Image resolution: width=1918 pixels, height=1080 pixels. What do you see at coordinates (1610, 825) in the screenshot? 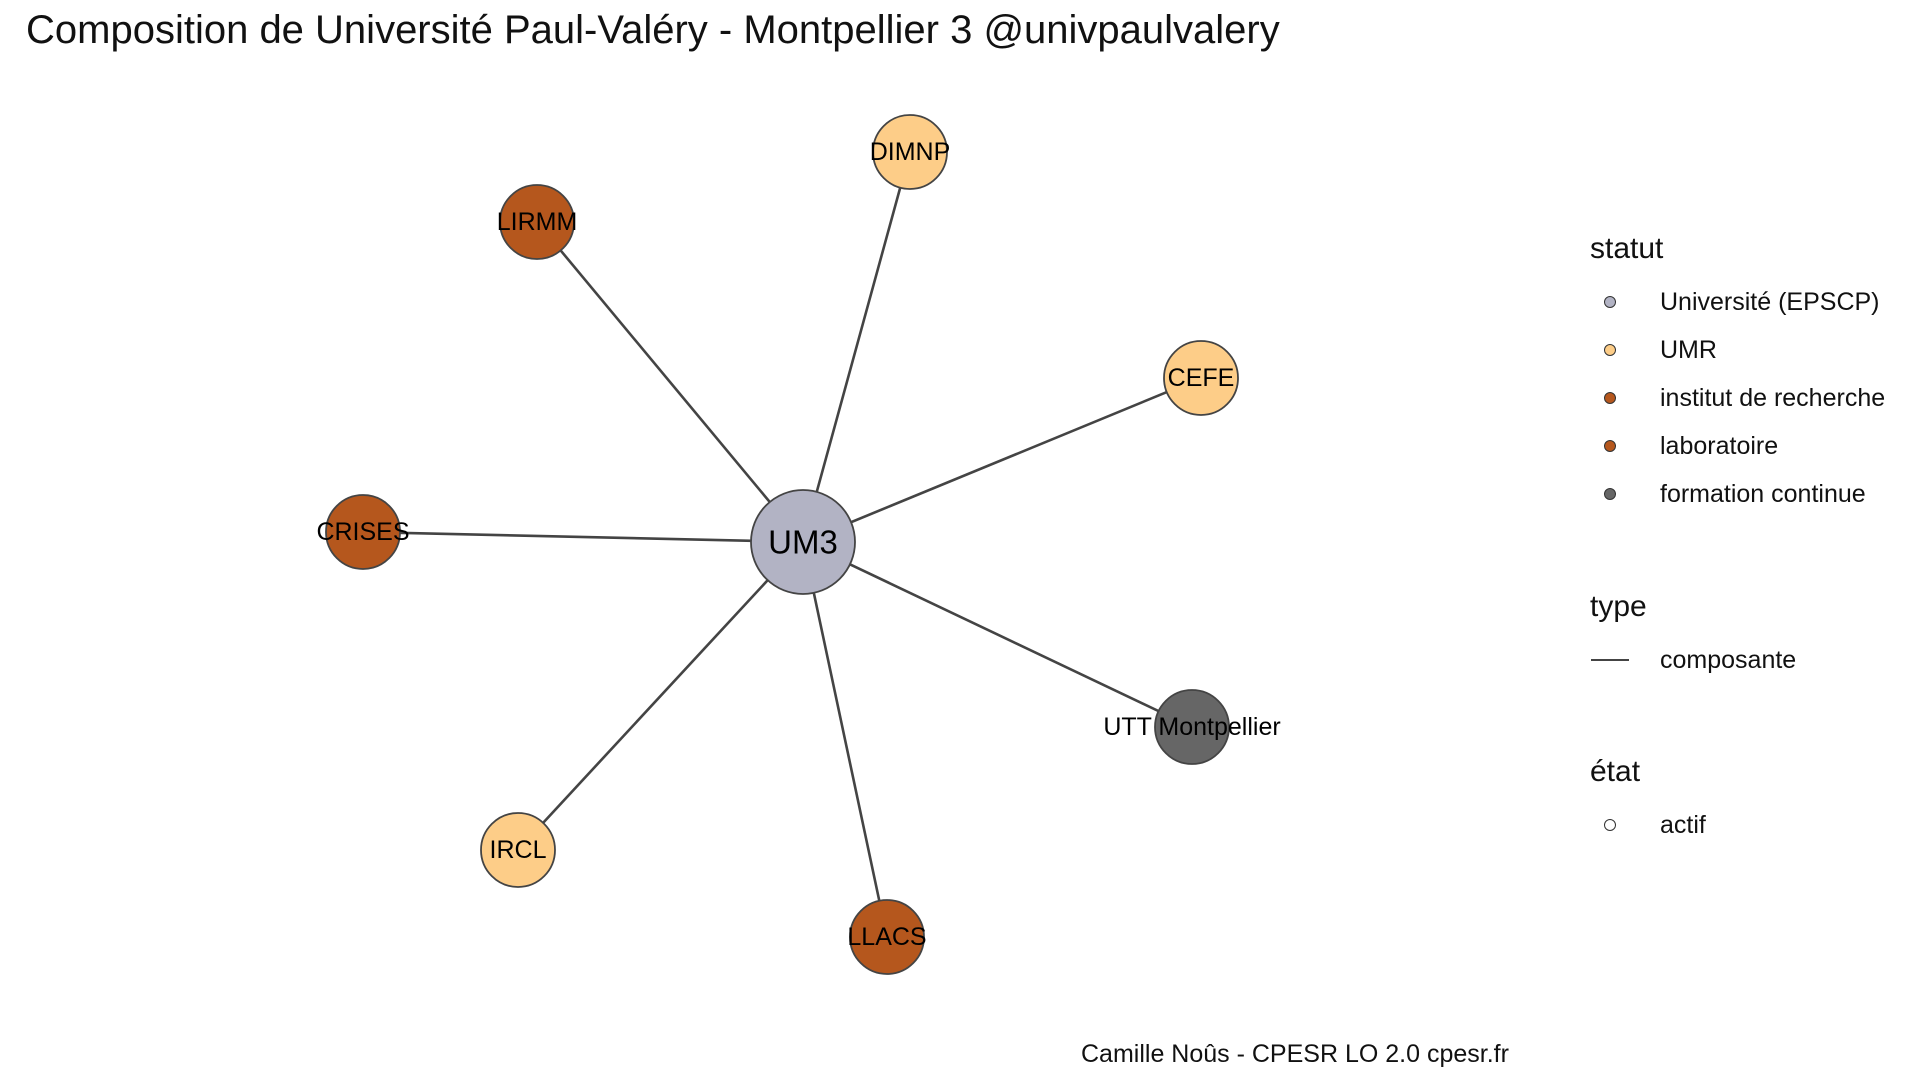
I see `hollow-circle-icon` at bounding box center [1610, 825].